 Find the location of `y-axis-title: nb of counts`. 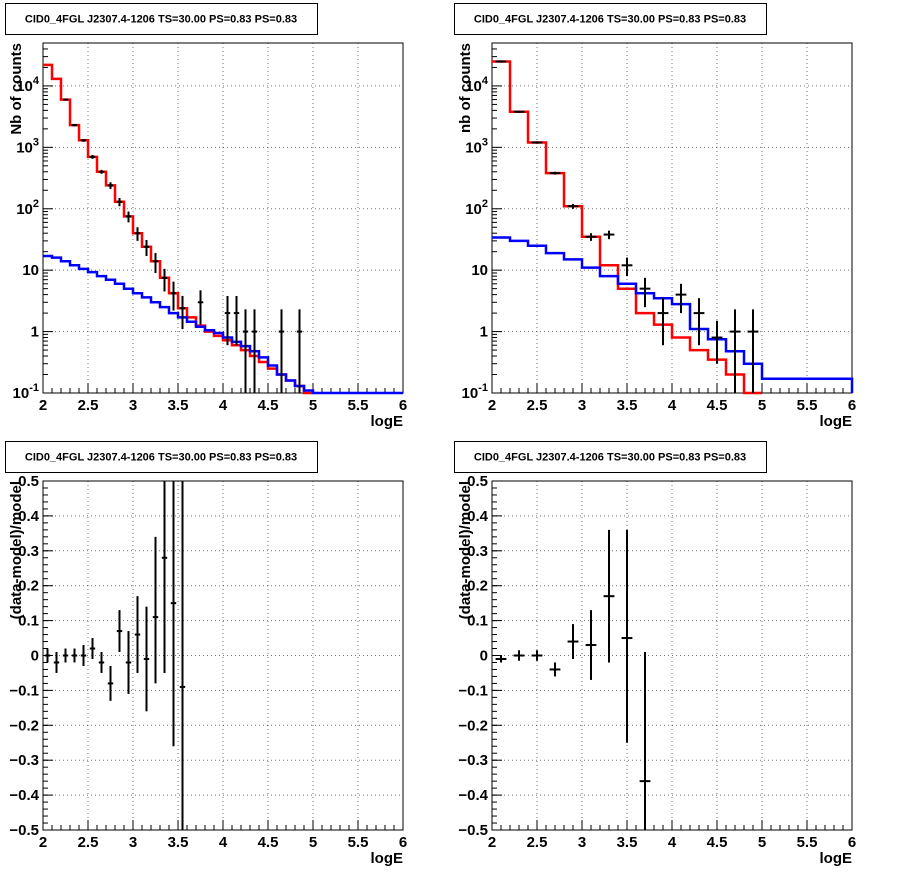

y-axis-title: nb of counts is located at coordinates (465, 88).